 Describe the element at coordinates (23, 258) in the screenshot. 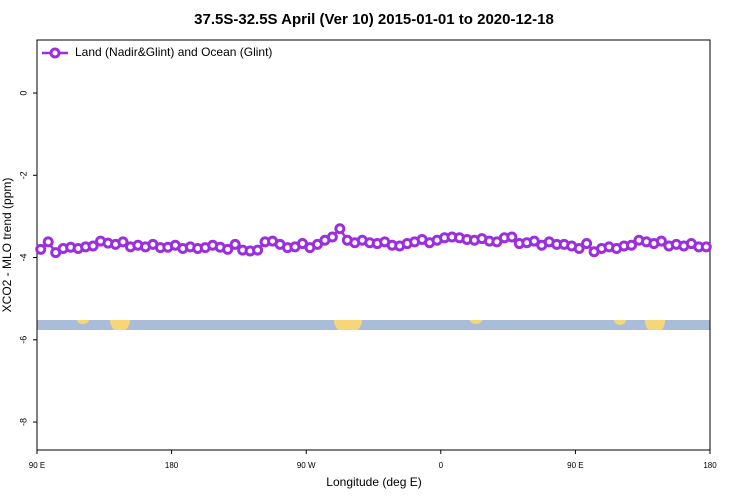

I see `y-tick-label: -4` at that location.